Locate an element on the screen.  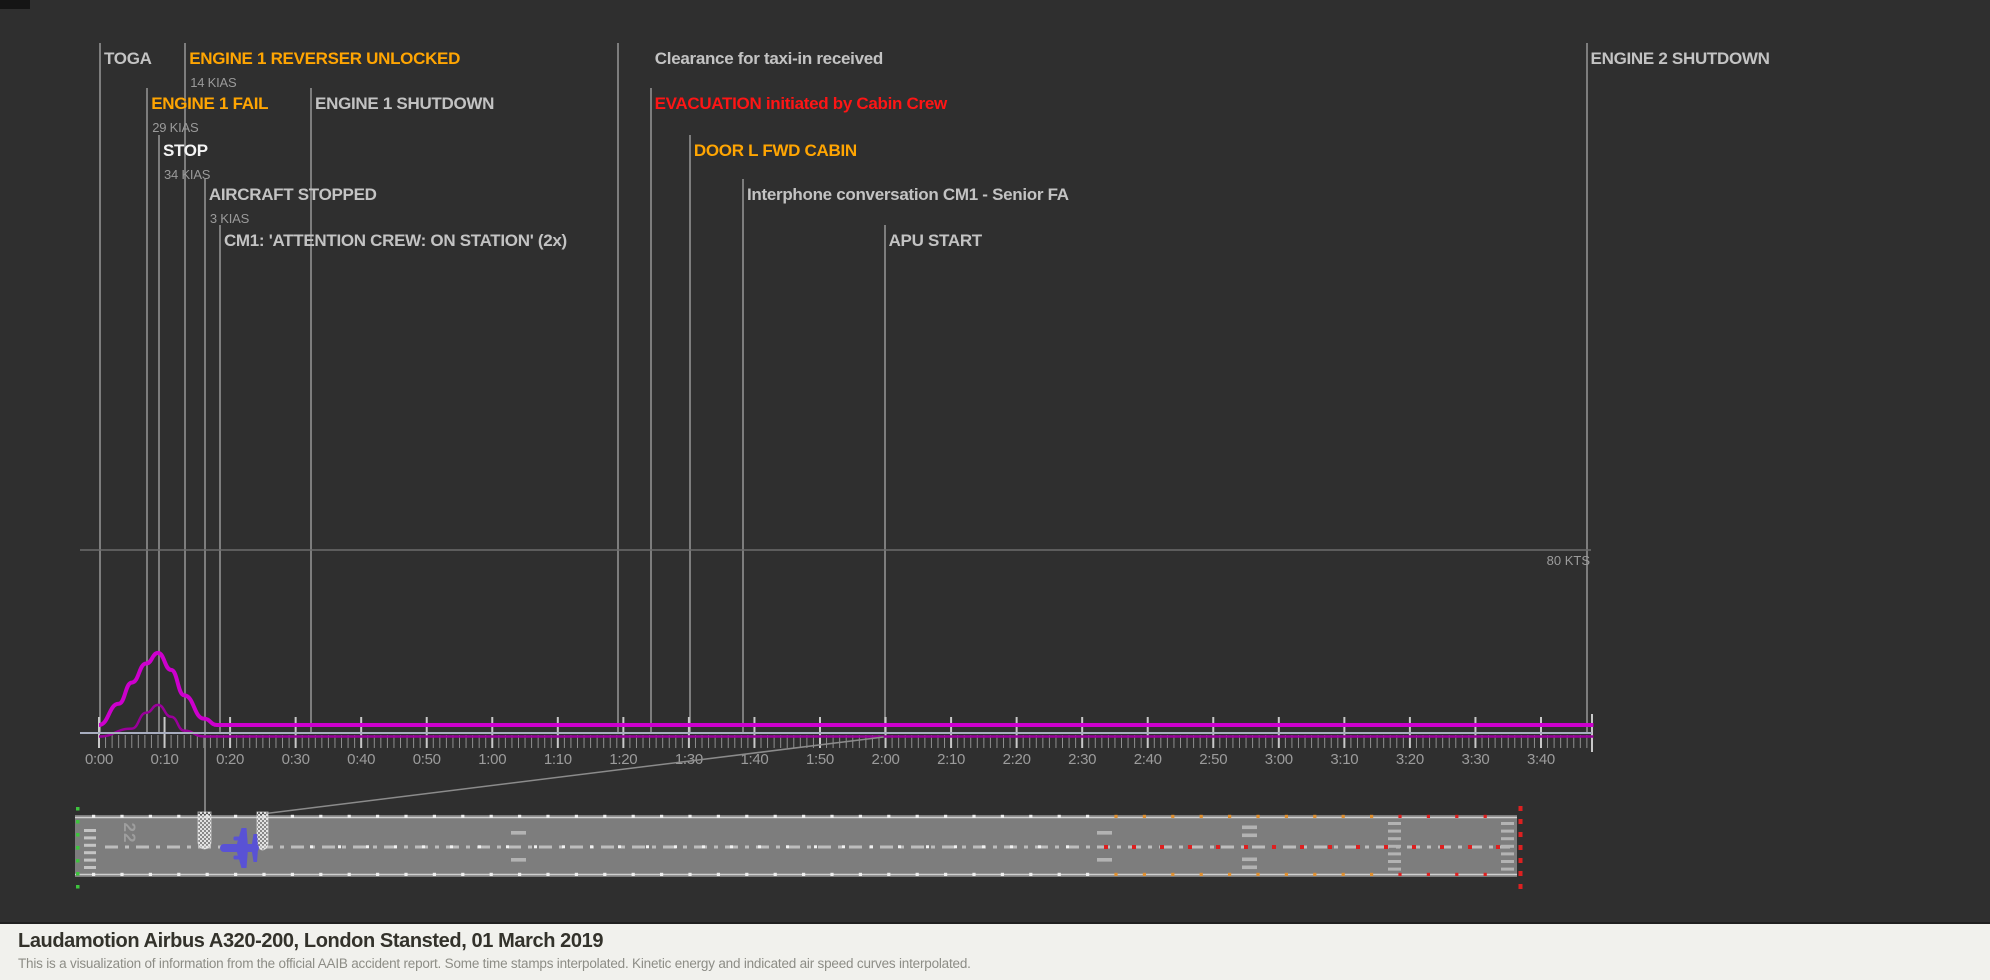
tick-label: 1:20 is located at coordinates (623, 759).